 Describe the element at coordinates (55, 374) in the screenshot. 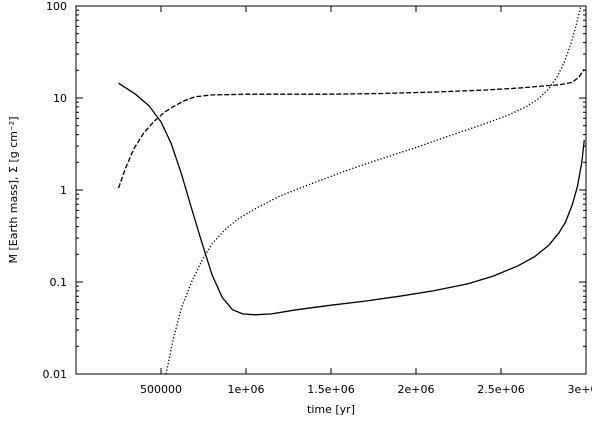

I see `y-tick-label: 0.01` at that location.